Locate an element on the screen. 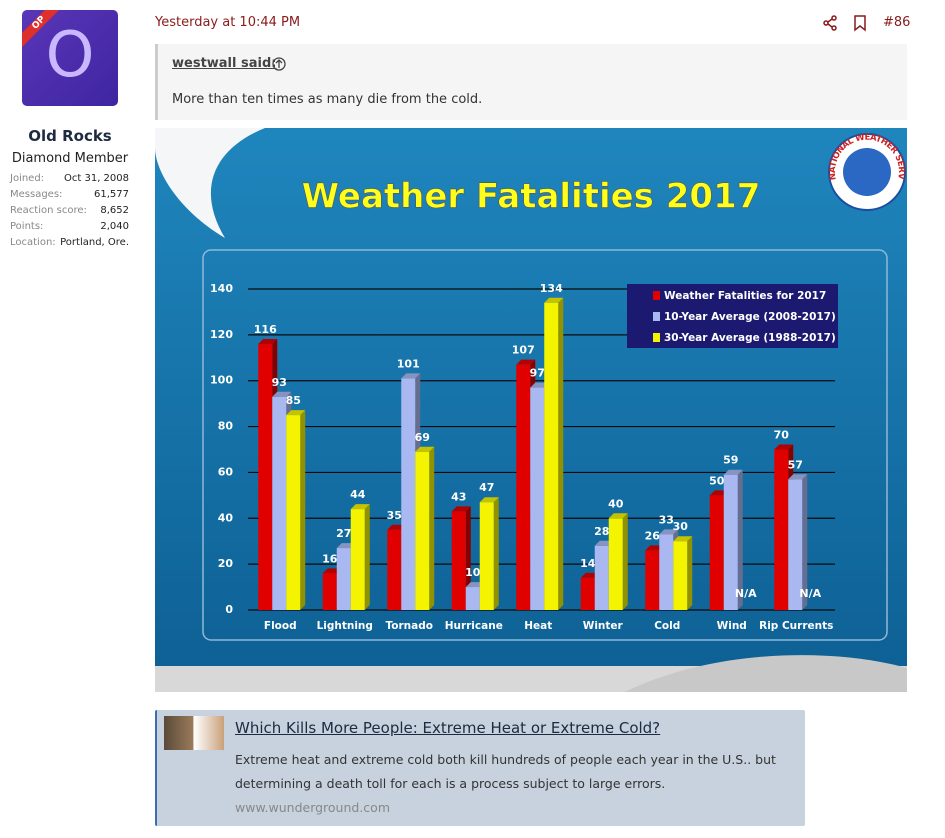  quote-jump-icon is located at coordinates (280, 64).